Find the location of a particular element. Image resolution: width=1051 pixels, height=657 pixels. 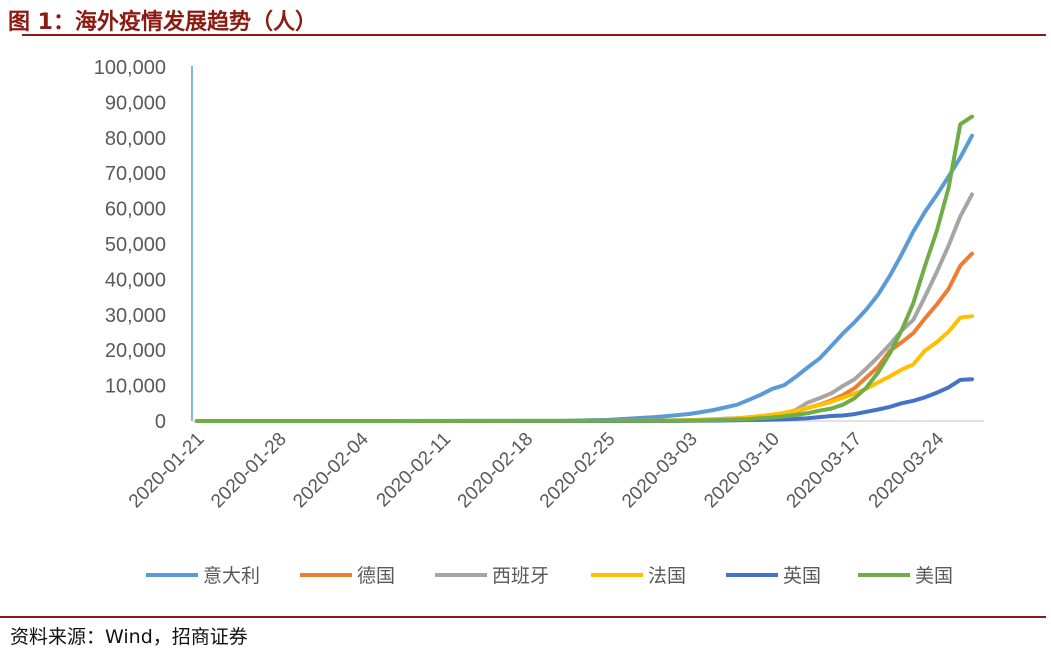

legend: 意大利 德国 西班牙 法国 英国 美国 is located at coordinates (549, 576).